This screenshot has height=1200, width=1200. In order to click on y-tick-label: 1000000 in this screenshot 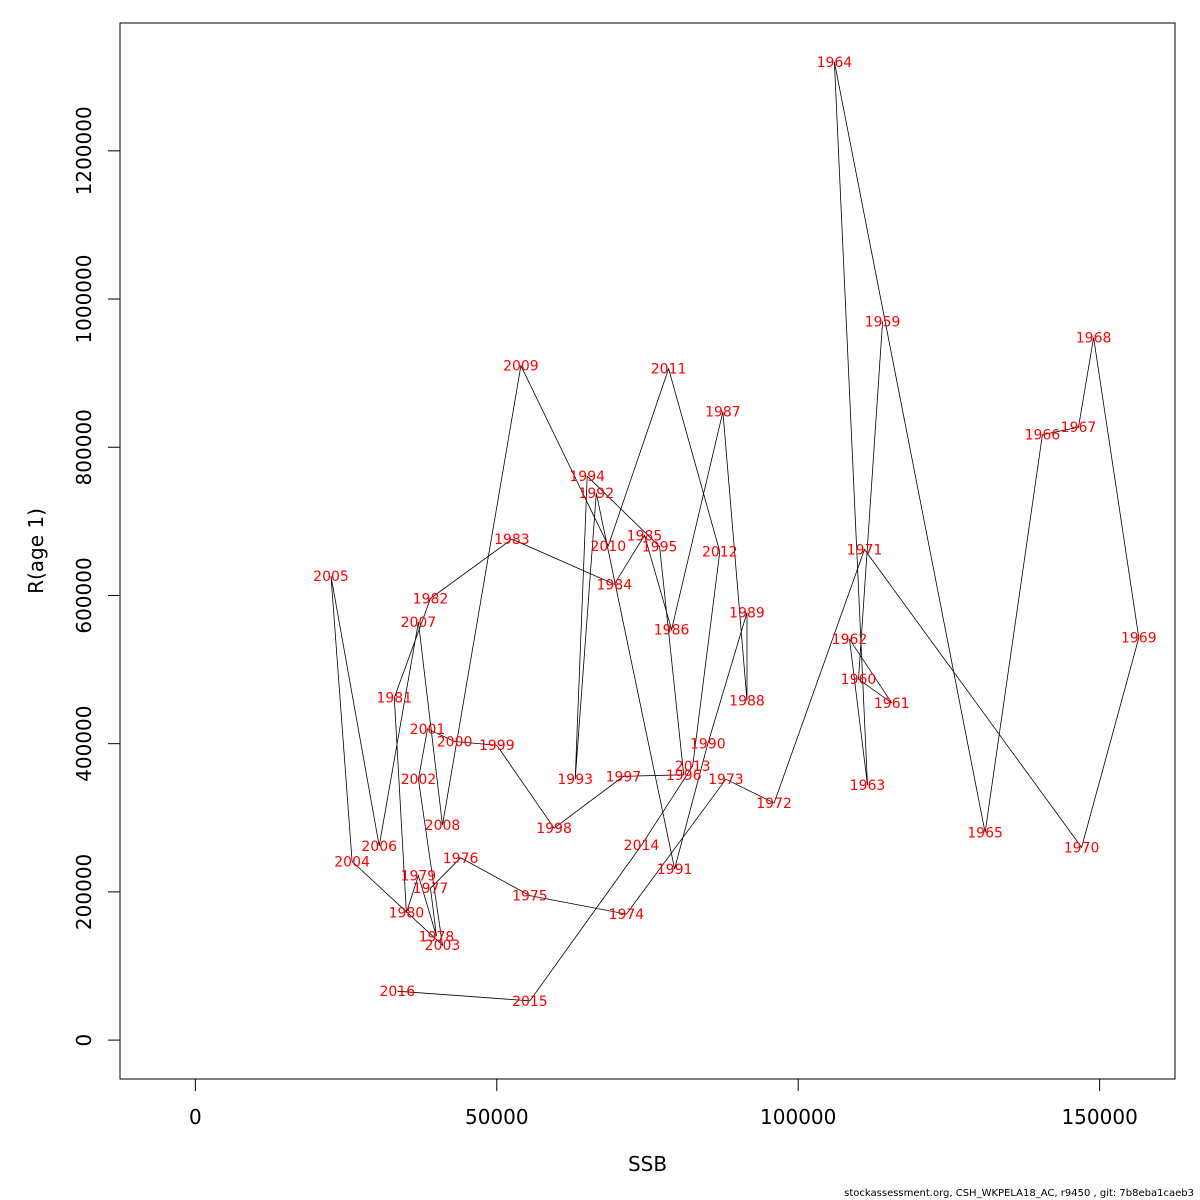, I will do `click(84, 299)`.